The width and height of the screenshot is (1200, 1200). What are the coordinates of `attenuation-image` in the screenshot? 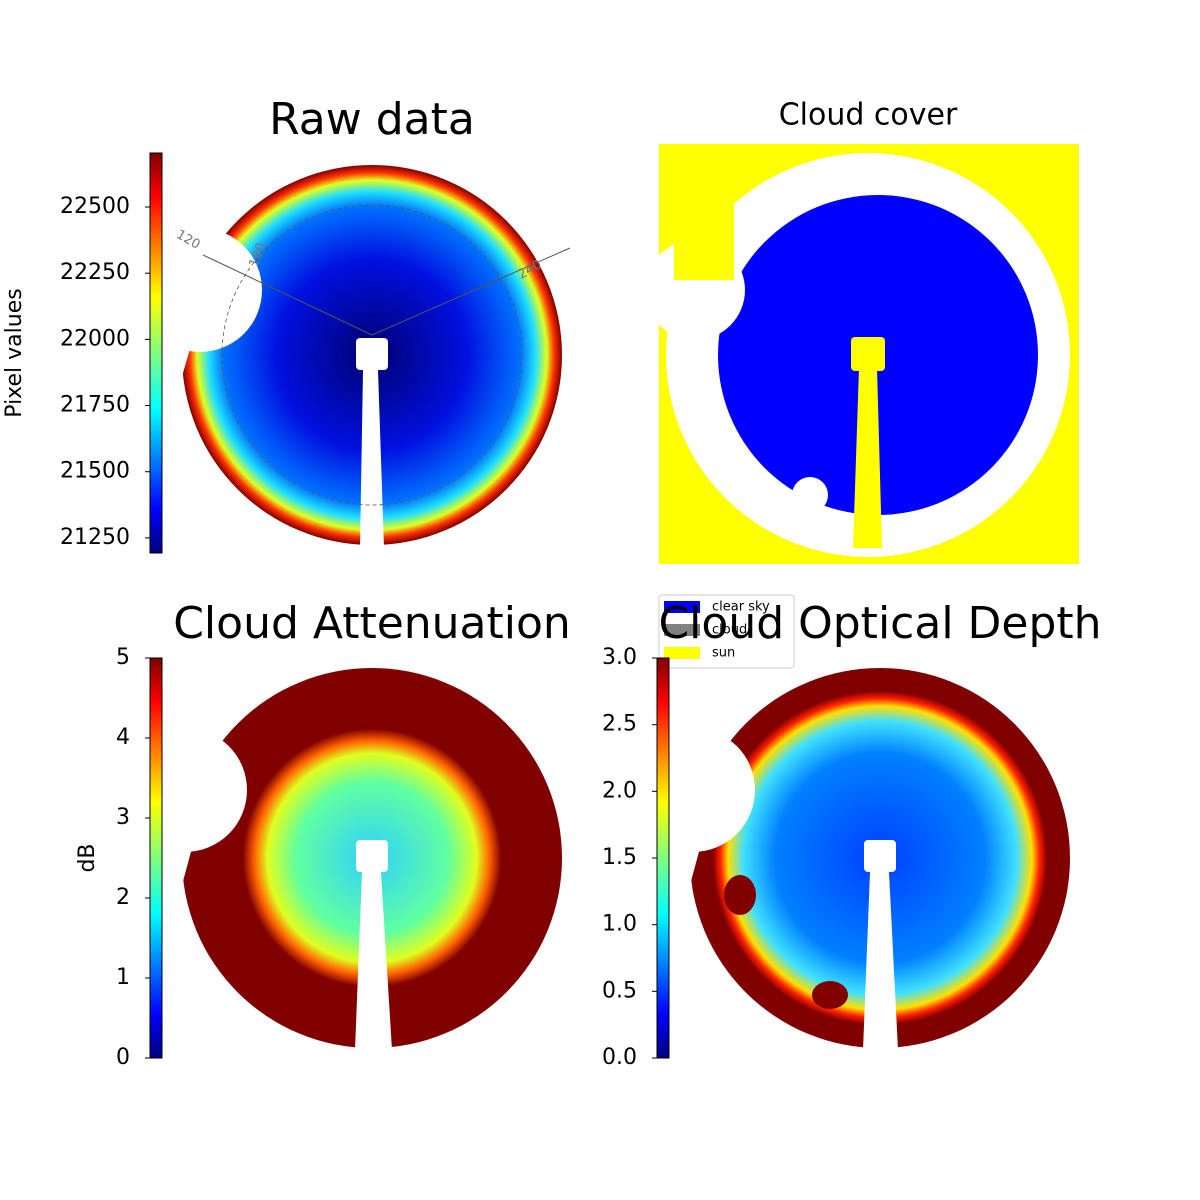 It's located at (342, 859).